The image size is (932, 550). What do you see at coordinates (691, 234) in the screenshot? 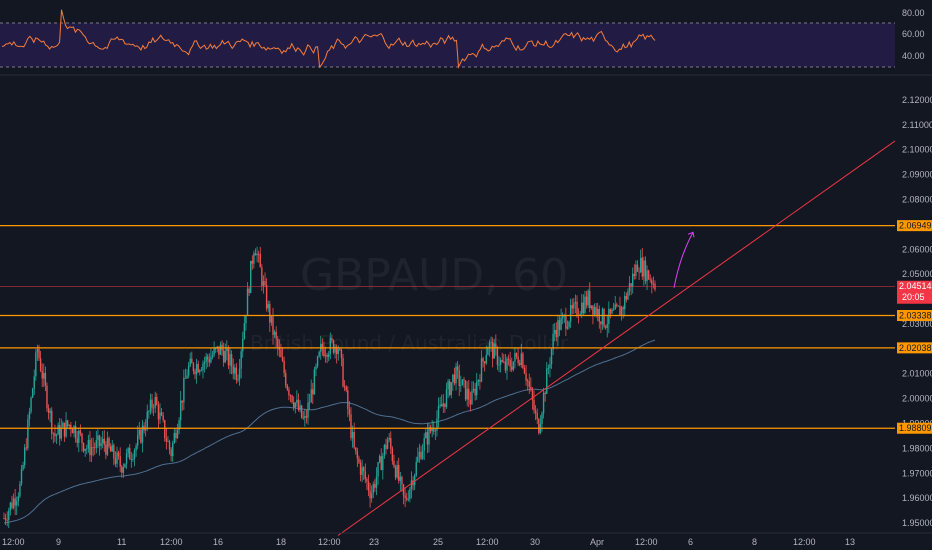
I see `projection-arrow-head` at bounding box center [691, 234].